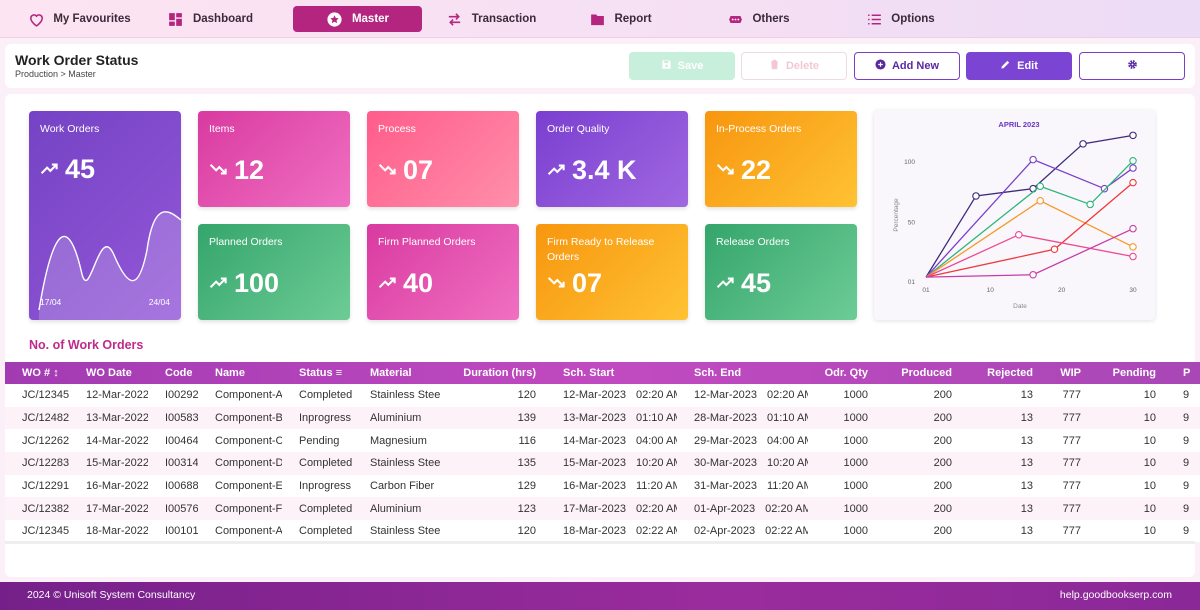  What do you see at coordinates (159, 302) in the screenshot?
I see `sparkline-end-date: 24/04` at bounding box center [159, 302].